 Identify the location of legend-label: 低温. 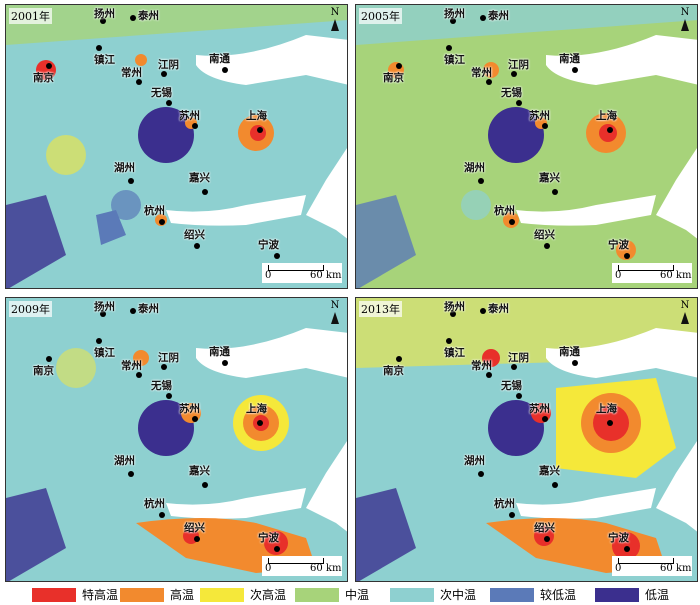
(657, 595).